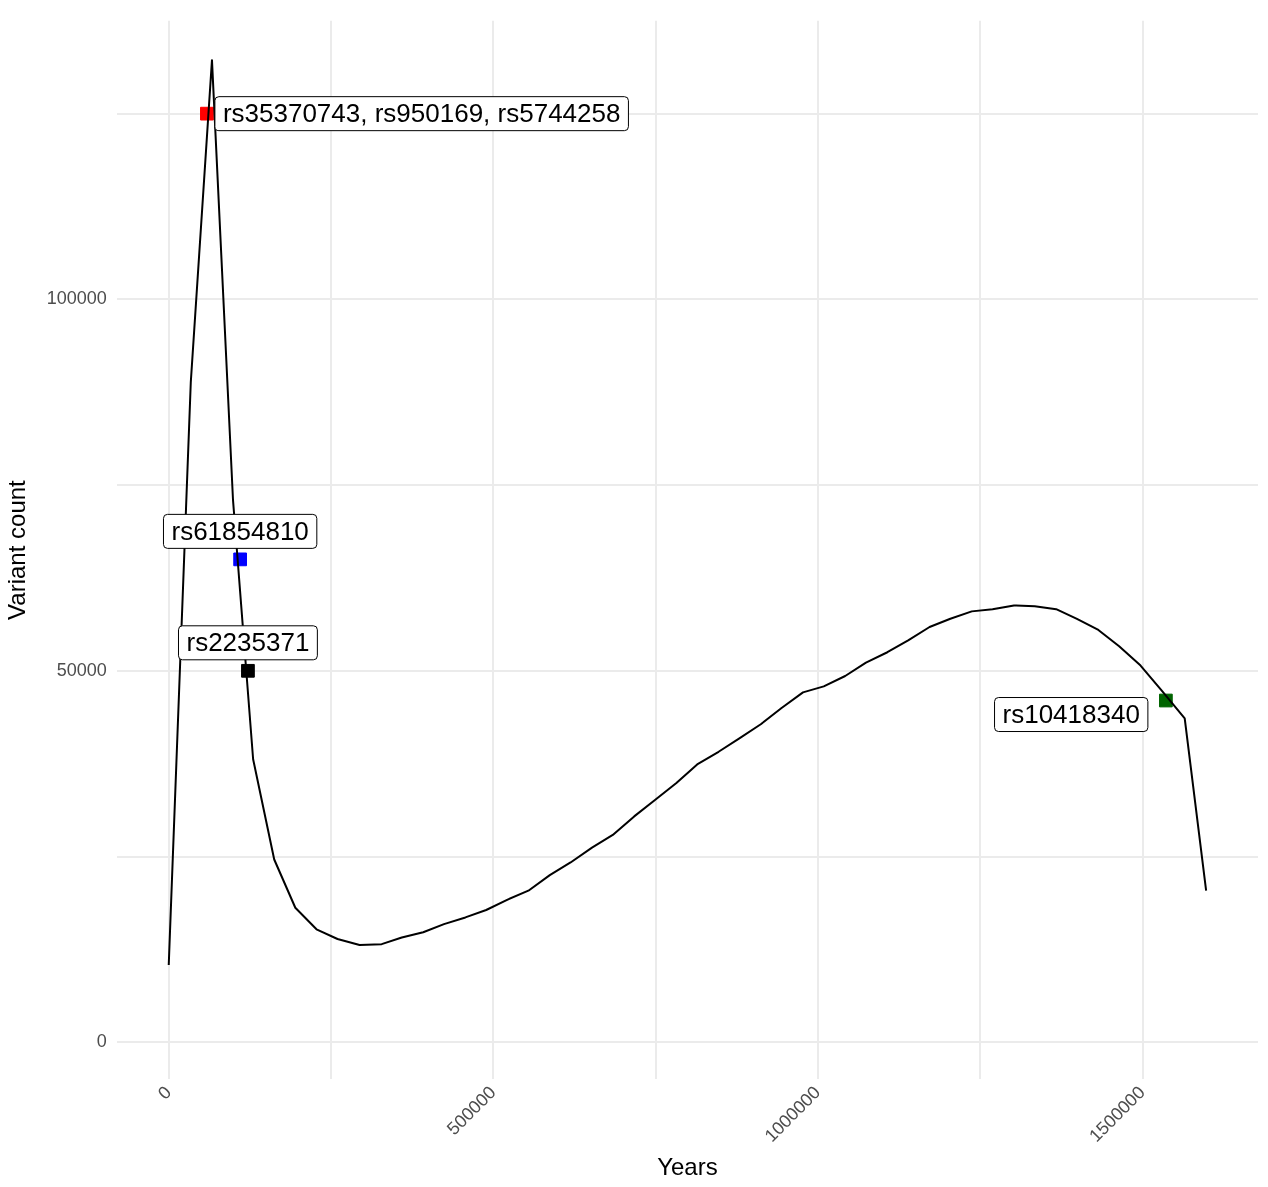 This screenshot has width=1268, height=1187. Describe the element at coordinates (164, 1093) in the screenshot. I see `x-tick-label: 0` at that location.